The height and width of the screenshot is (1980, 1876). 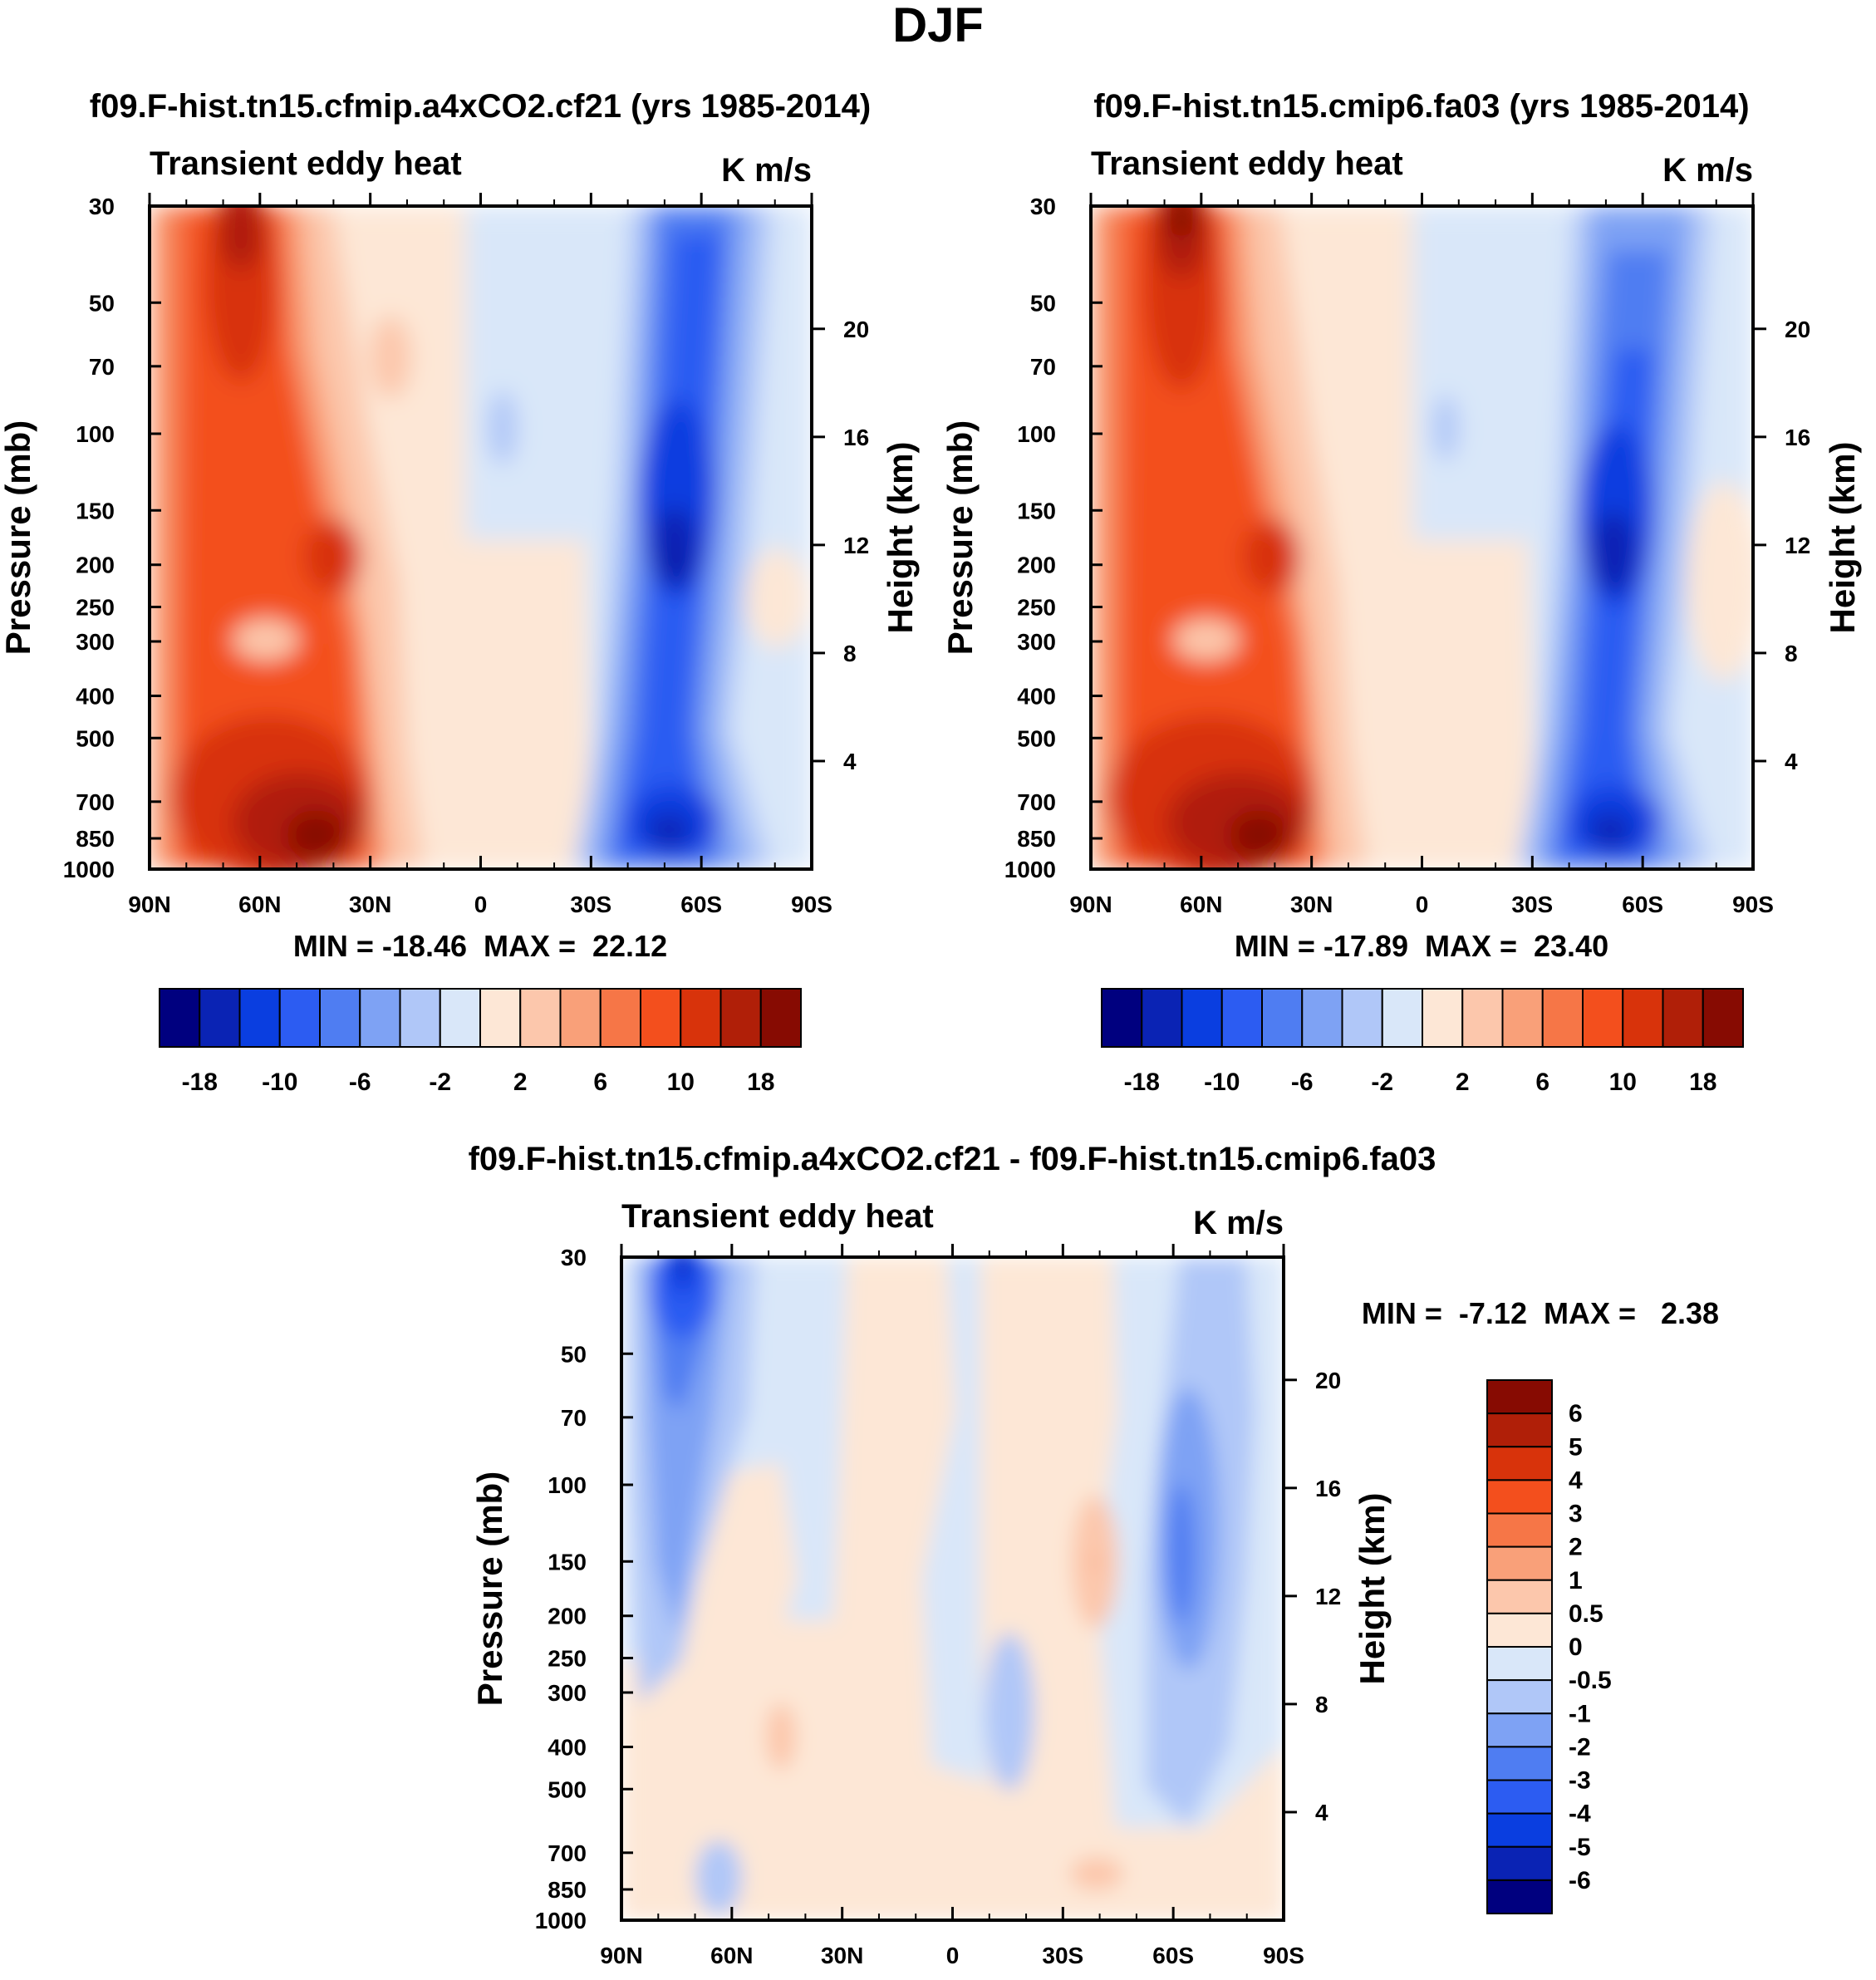 What do you see at coordinates (767, 170) in the screenshot?
I see `panel-units: K m/s` at bounding box center [767, 170].